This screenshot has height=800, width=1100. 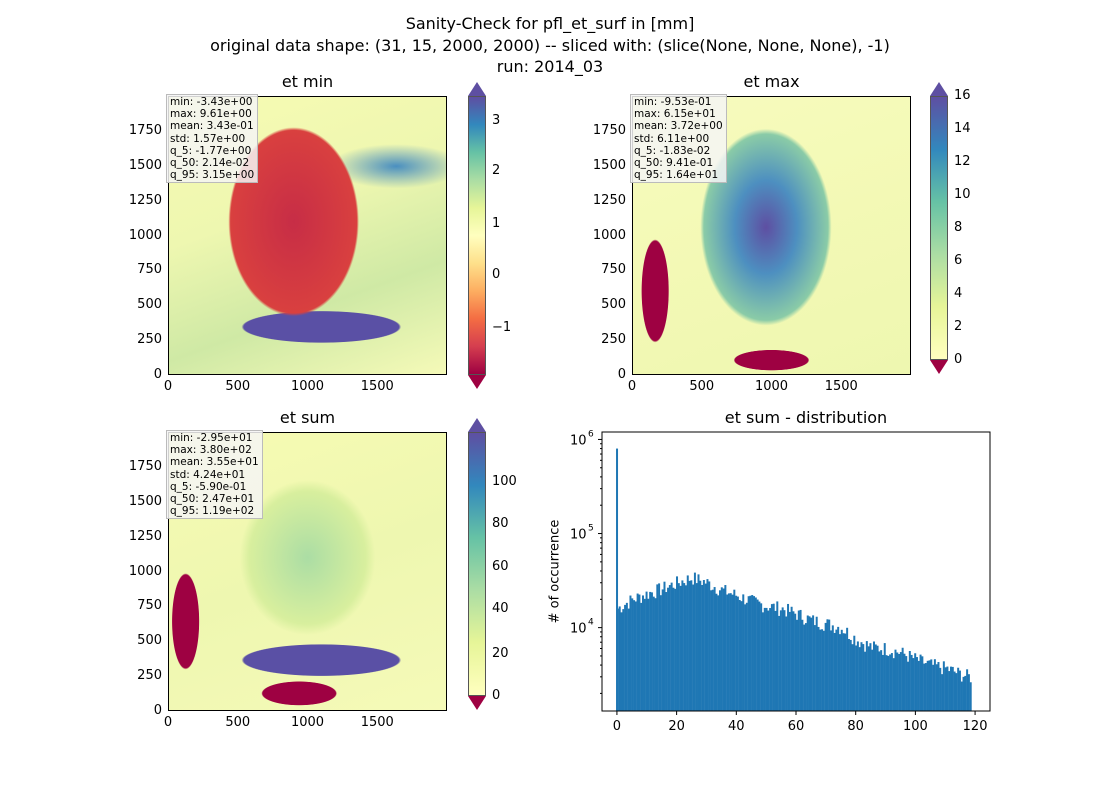 What do you see at coordinates (208, 138) in the screenshot?
I see `stats-line: std: 1.57e+00` at bounding box center [208, 138].